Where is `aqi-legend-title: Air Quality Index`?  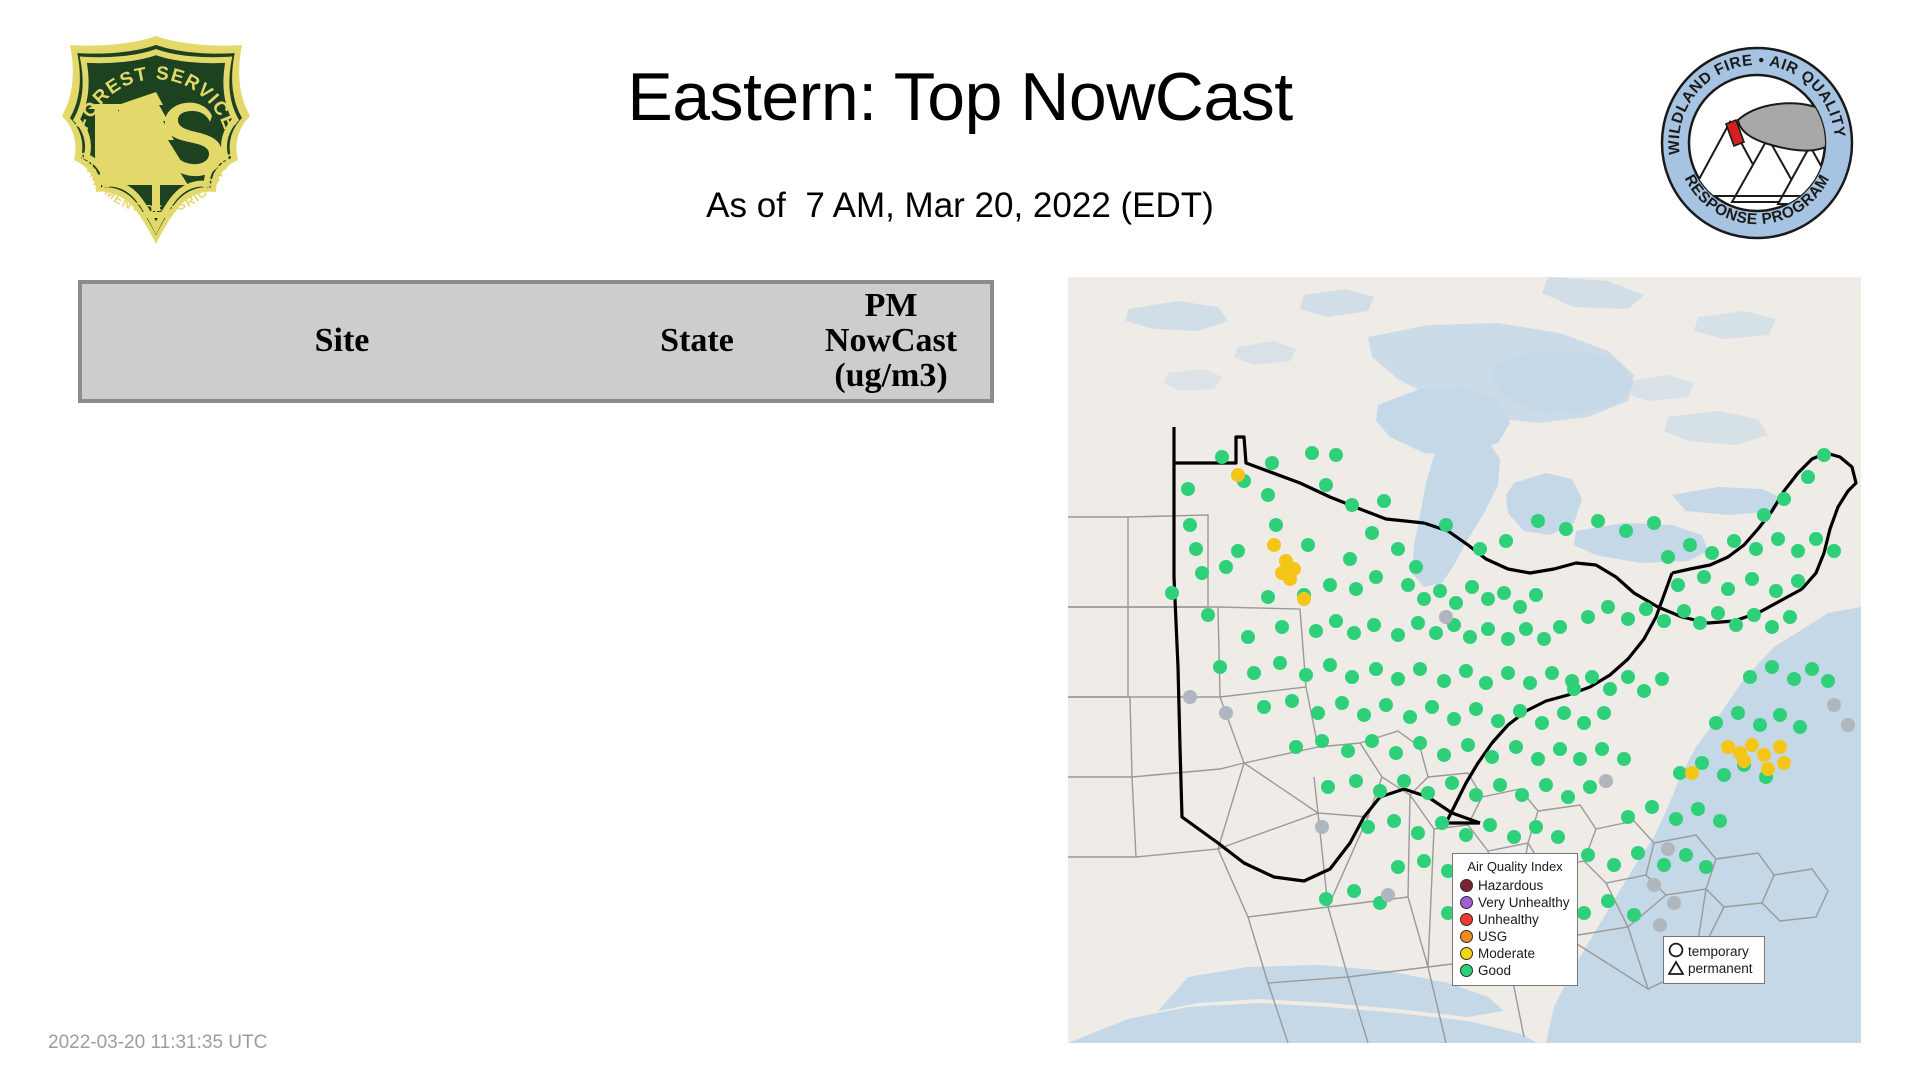
aqi-legend-title: Air Quality Index is located at coordinates (1515, 866).